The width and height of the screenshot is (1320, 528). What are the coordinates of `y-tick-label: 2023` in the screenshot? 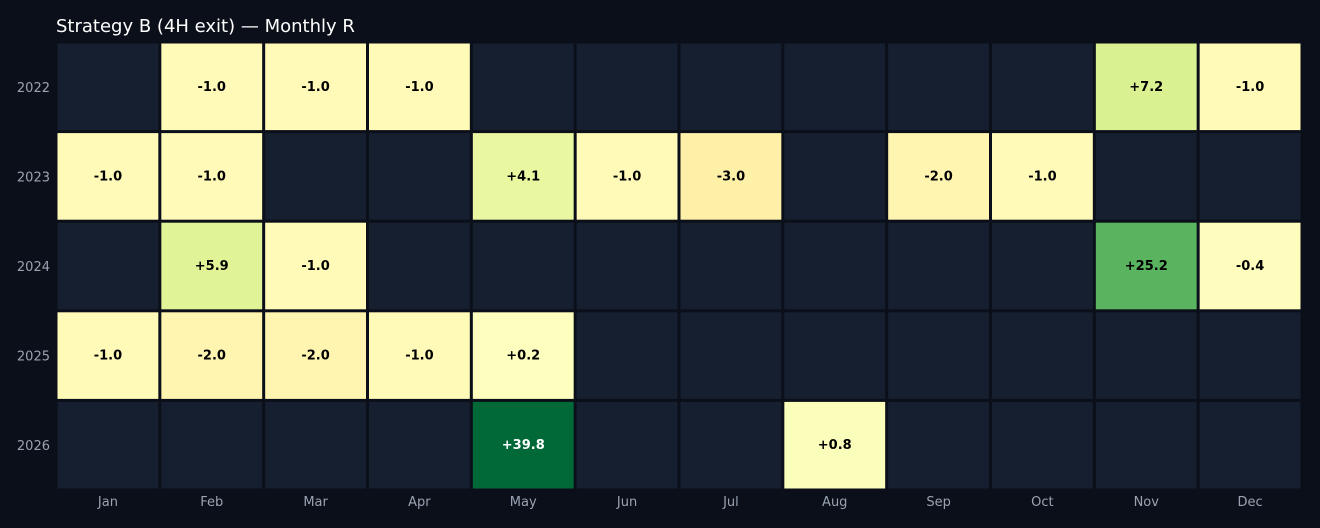 It's located at (33, 177).